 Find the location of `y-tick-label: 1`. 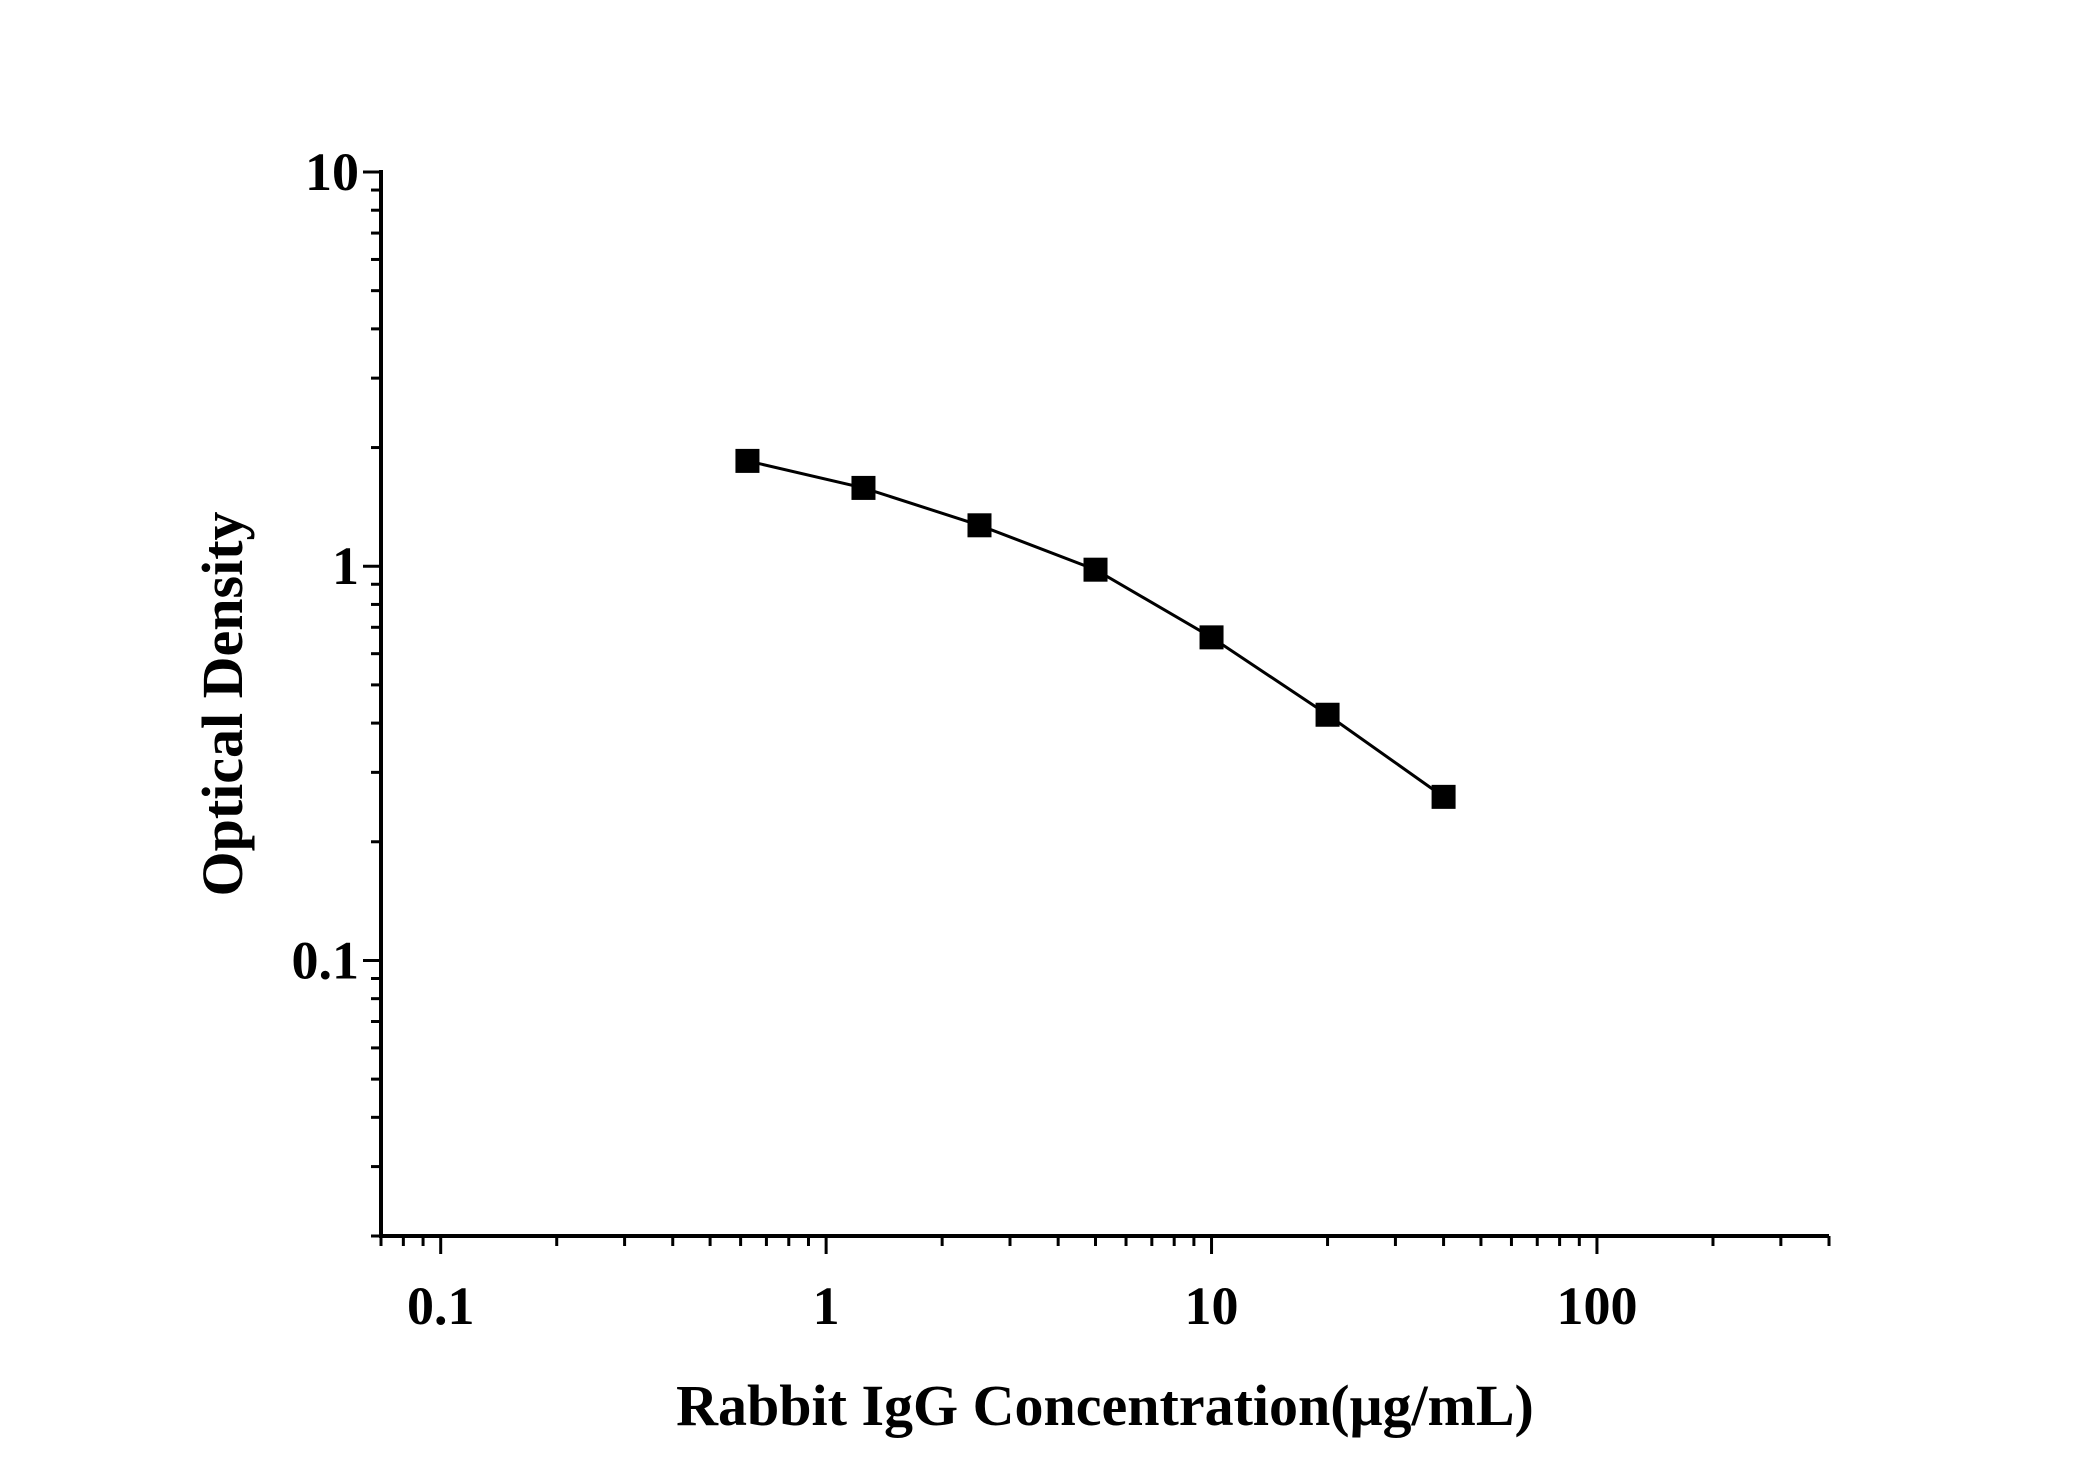

y-tick-label: 1 is located at coordinates (345, 566).